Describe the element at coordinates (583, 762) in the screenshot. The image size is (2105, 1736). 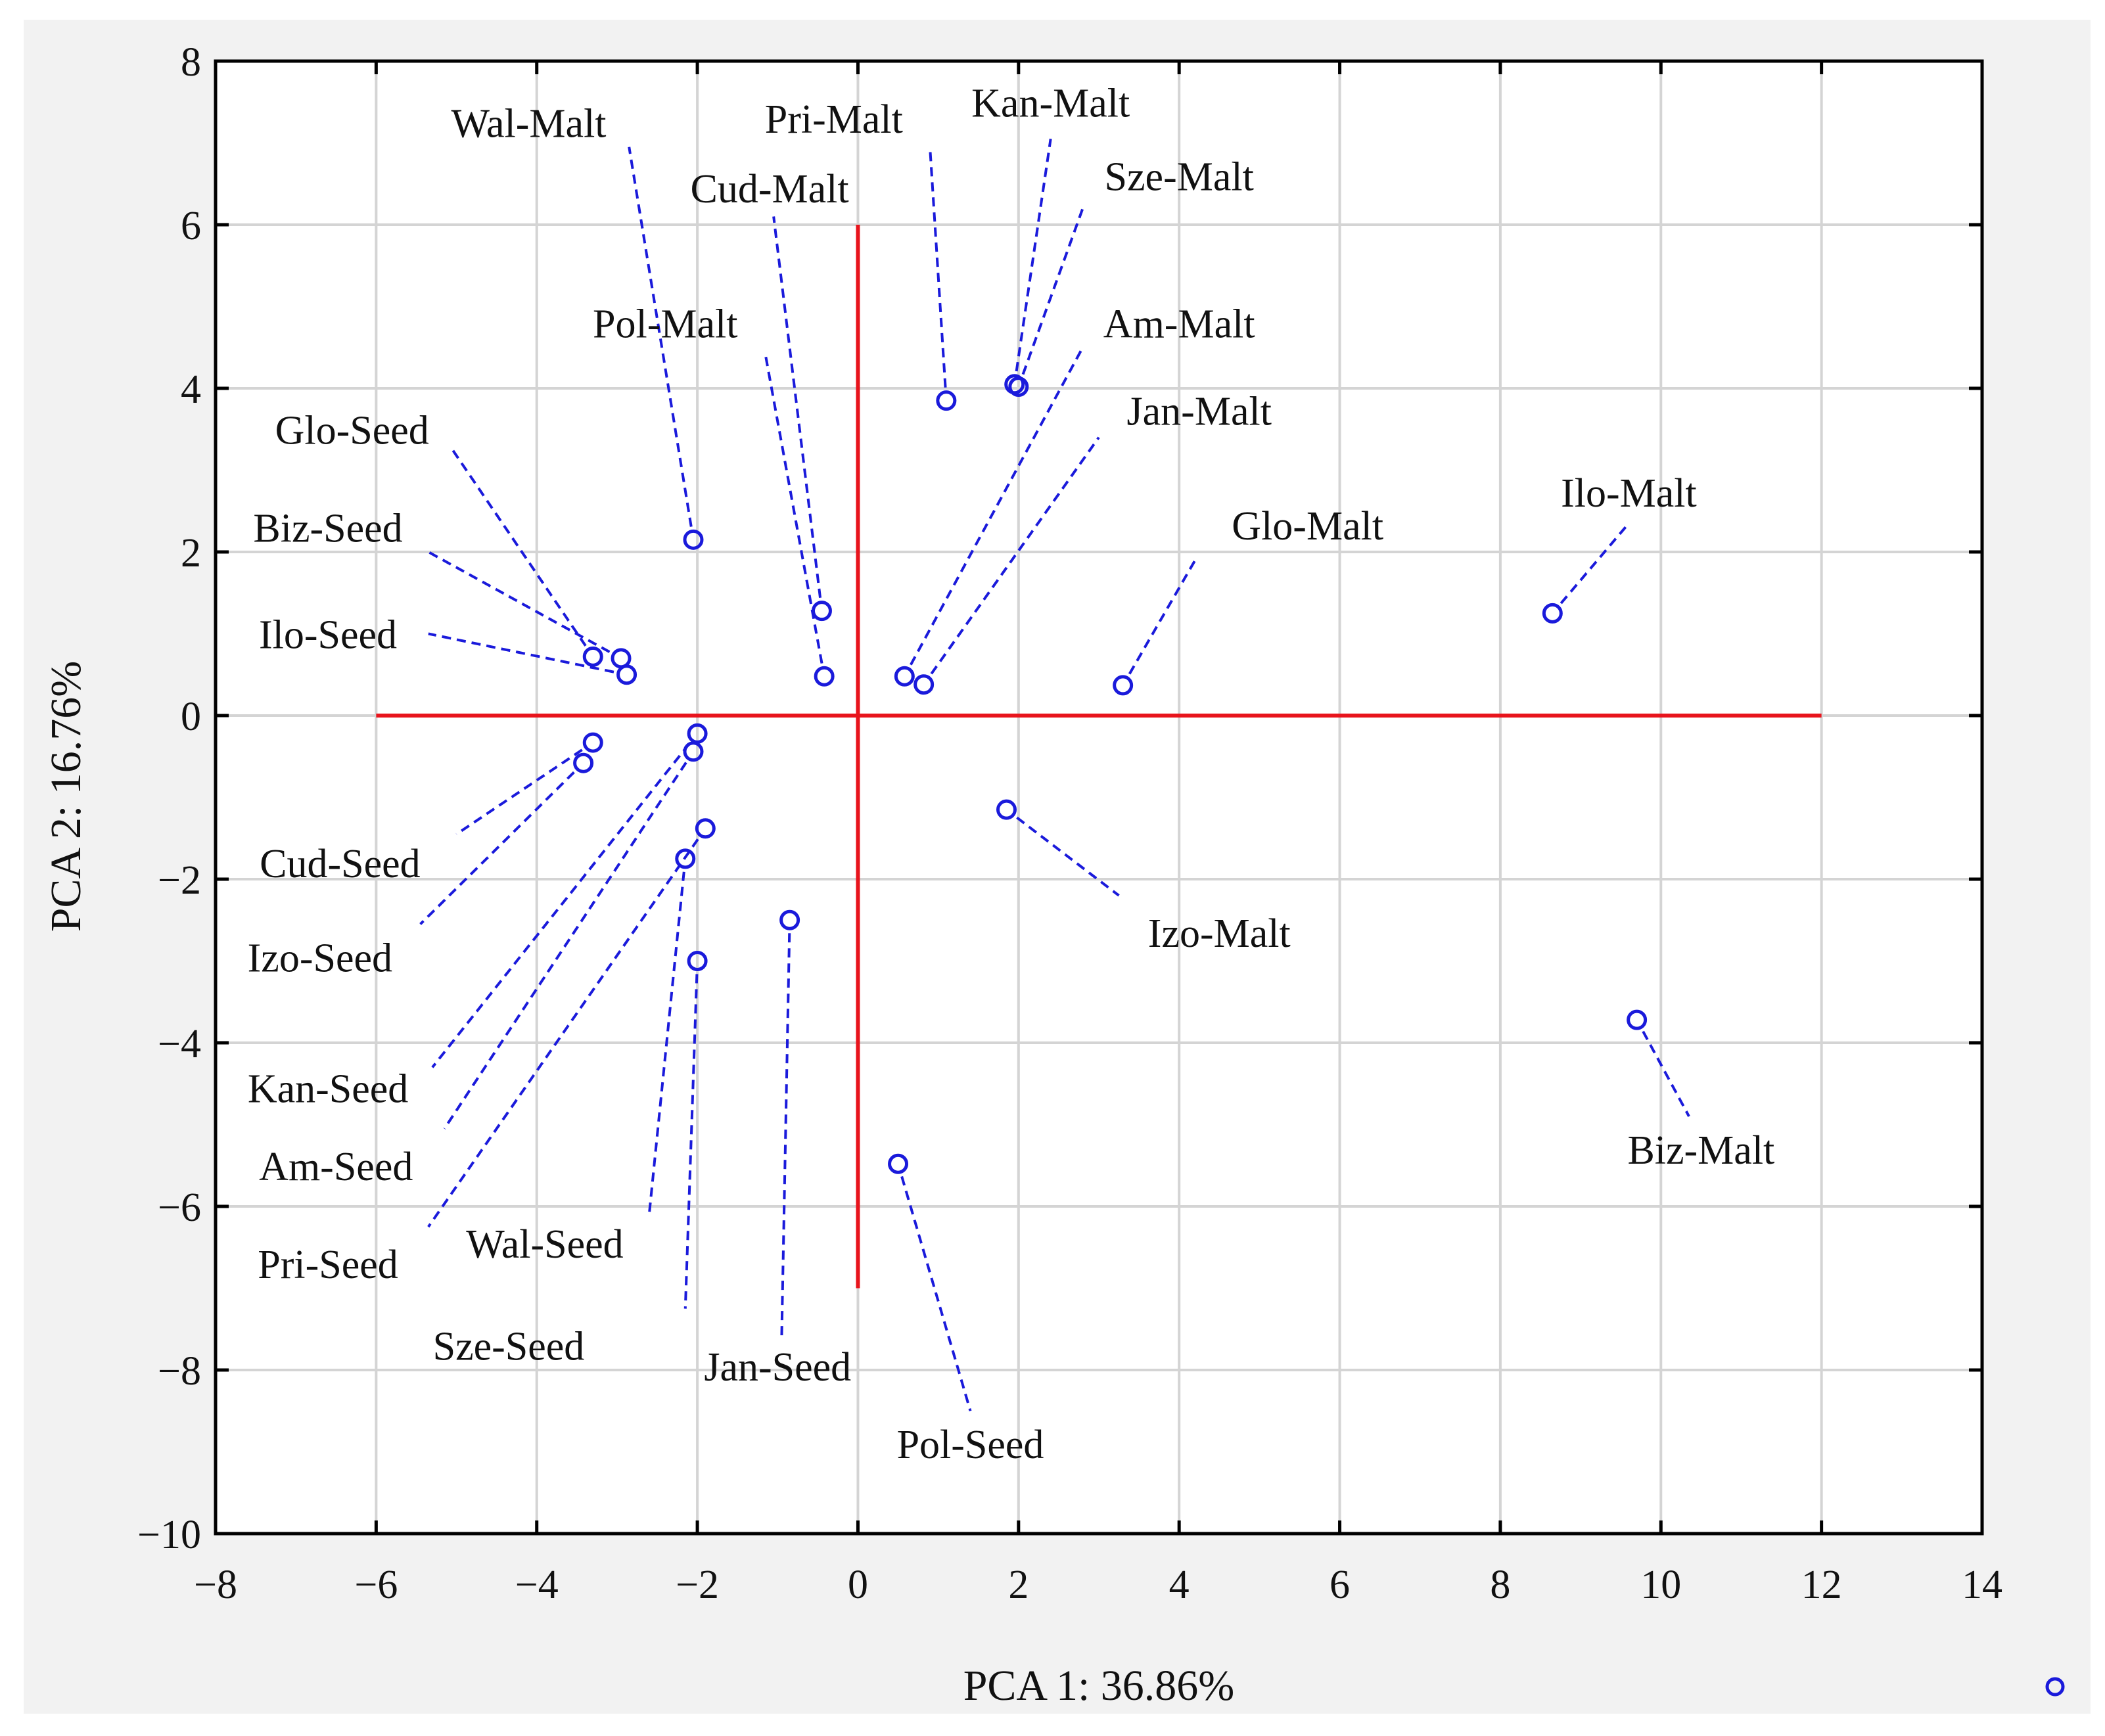
I see `point-izo-seed` at that location.